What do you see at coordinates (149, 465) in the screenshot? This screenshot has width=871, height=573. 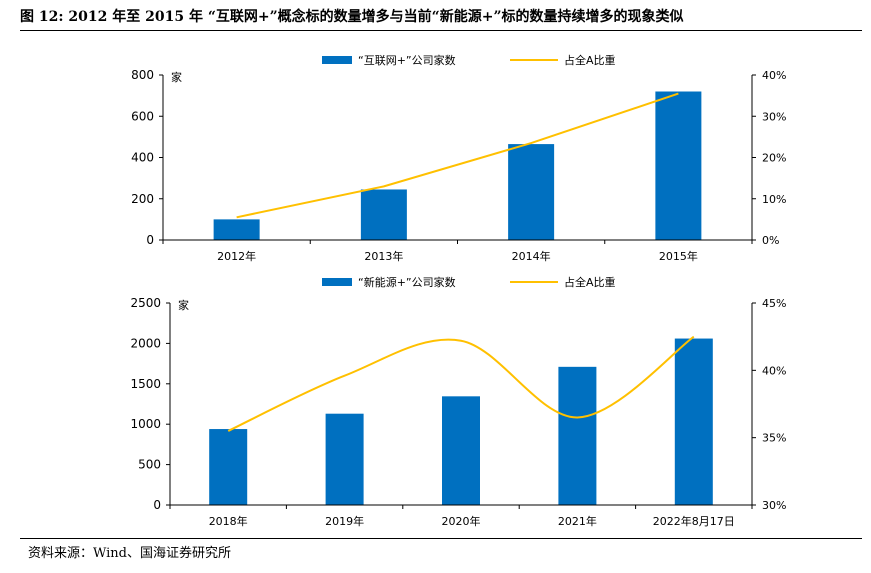 I see `y-tick-label-left: 500` at bounding box center [149, 465].